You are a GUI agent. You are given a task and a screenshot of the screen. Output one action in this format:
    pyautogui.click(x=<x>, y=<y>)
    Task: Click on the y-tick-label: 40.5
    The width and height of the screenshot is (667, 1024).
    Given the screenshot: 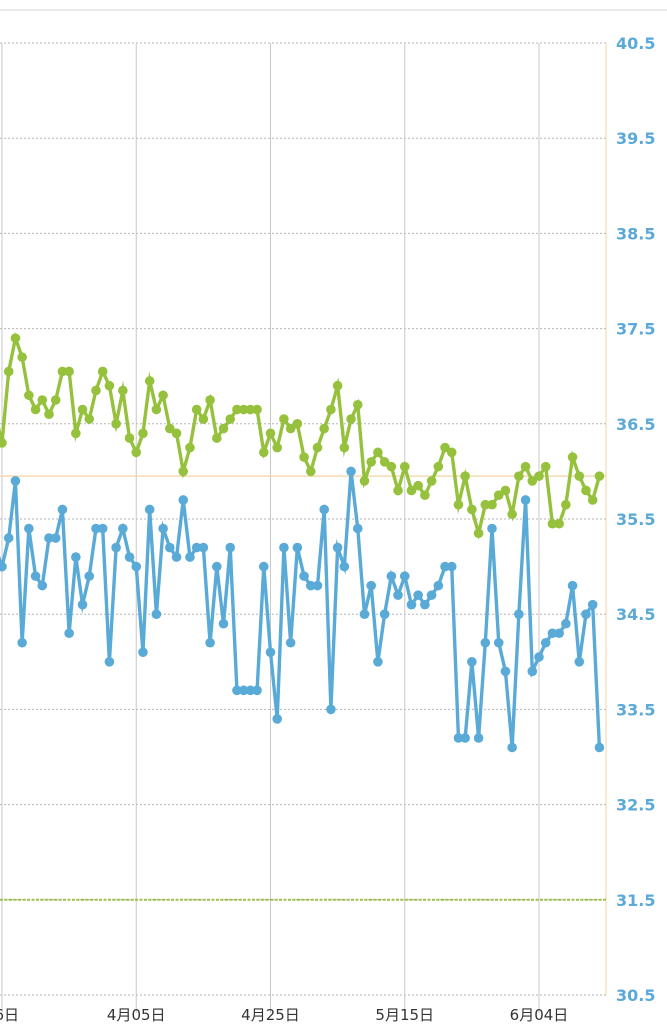 What is the action you would take?
    pyautogui.click(x=635, y=43)
    